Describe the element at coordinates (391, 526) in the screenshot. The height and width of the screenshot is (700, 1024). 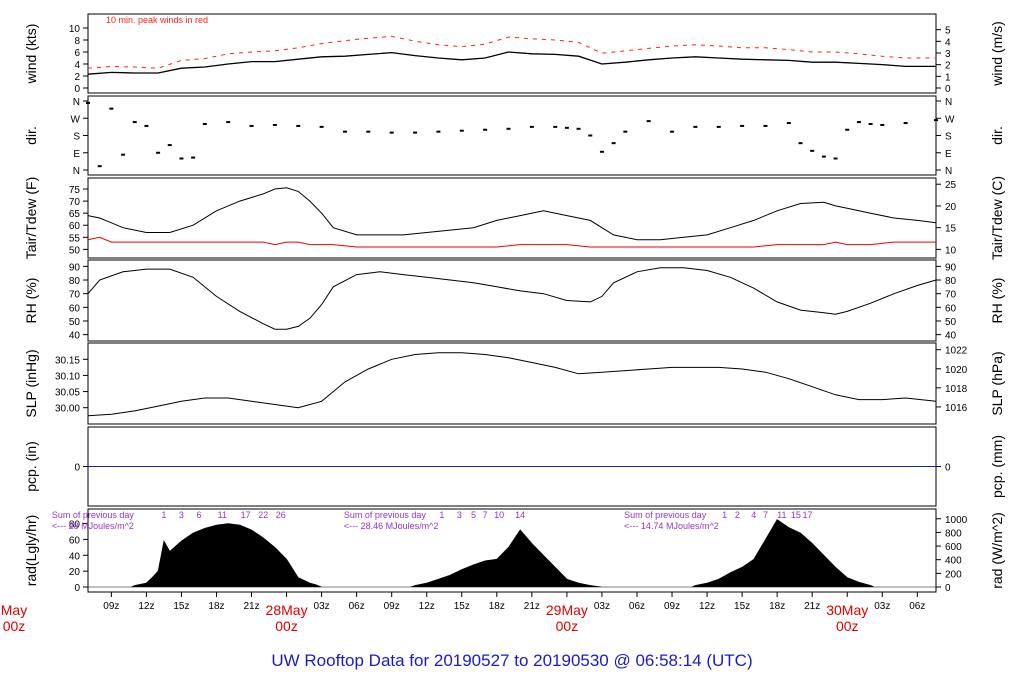
I see `radiation-daily-sum-value: <--- 28.46 MJoules/m^2` at that location.